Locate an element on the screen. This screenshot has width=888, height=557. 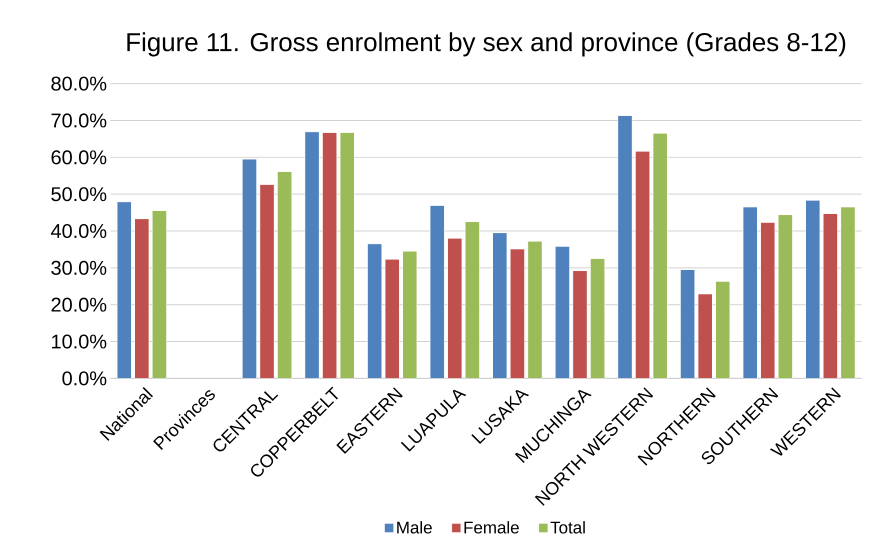
y-tick-label: 0.0% is located at coordinates (84, 378).